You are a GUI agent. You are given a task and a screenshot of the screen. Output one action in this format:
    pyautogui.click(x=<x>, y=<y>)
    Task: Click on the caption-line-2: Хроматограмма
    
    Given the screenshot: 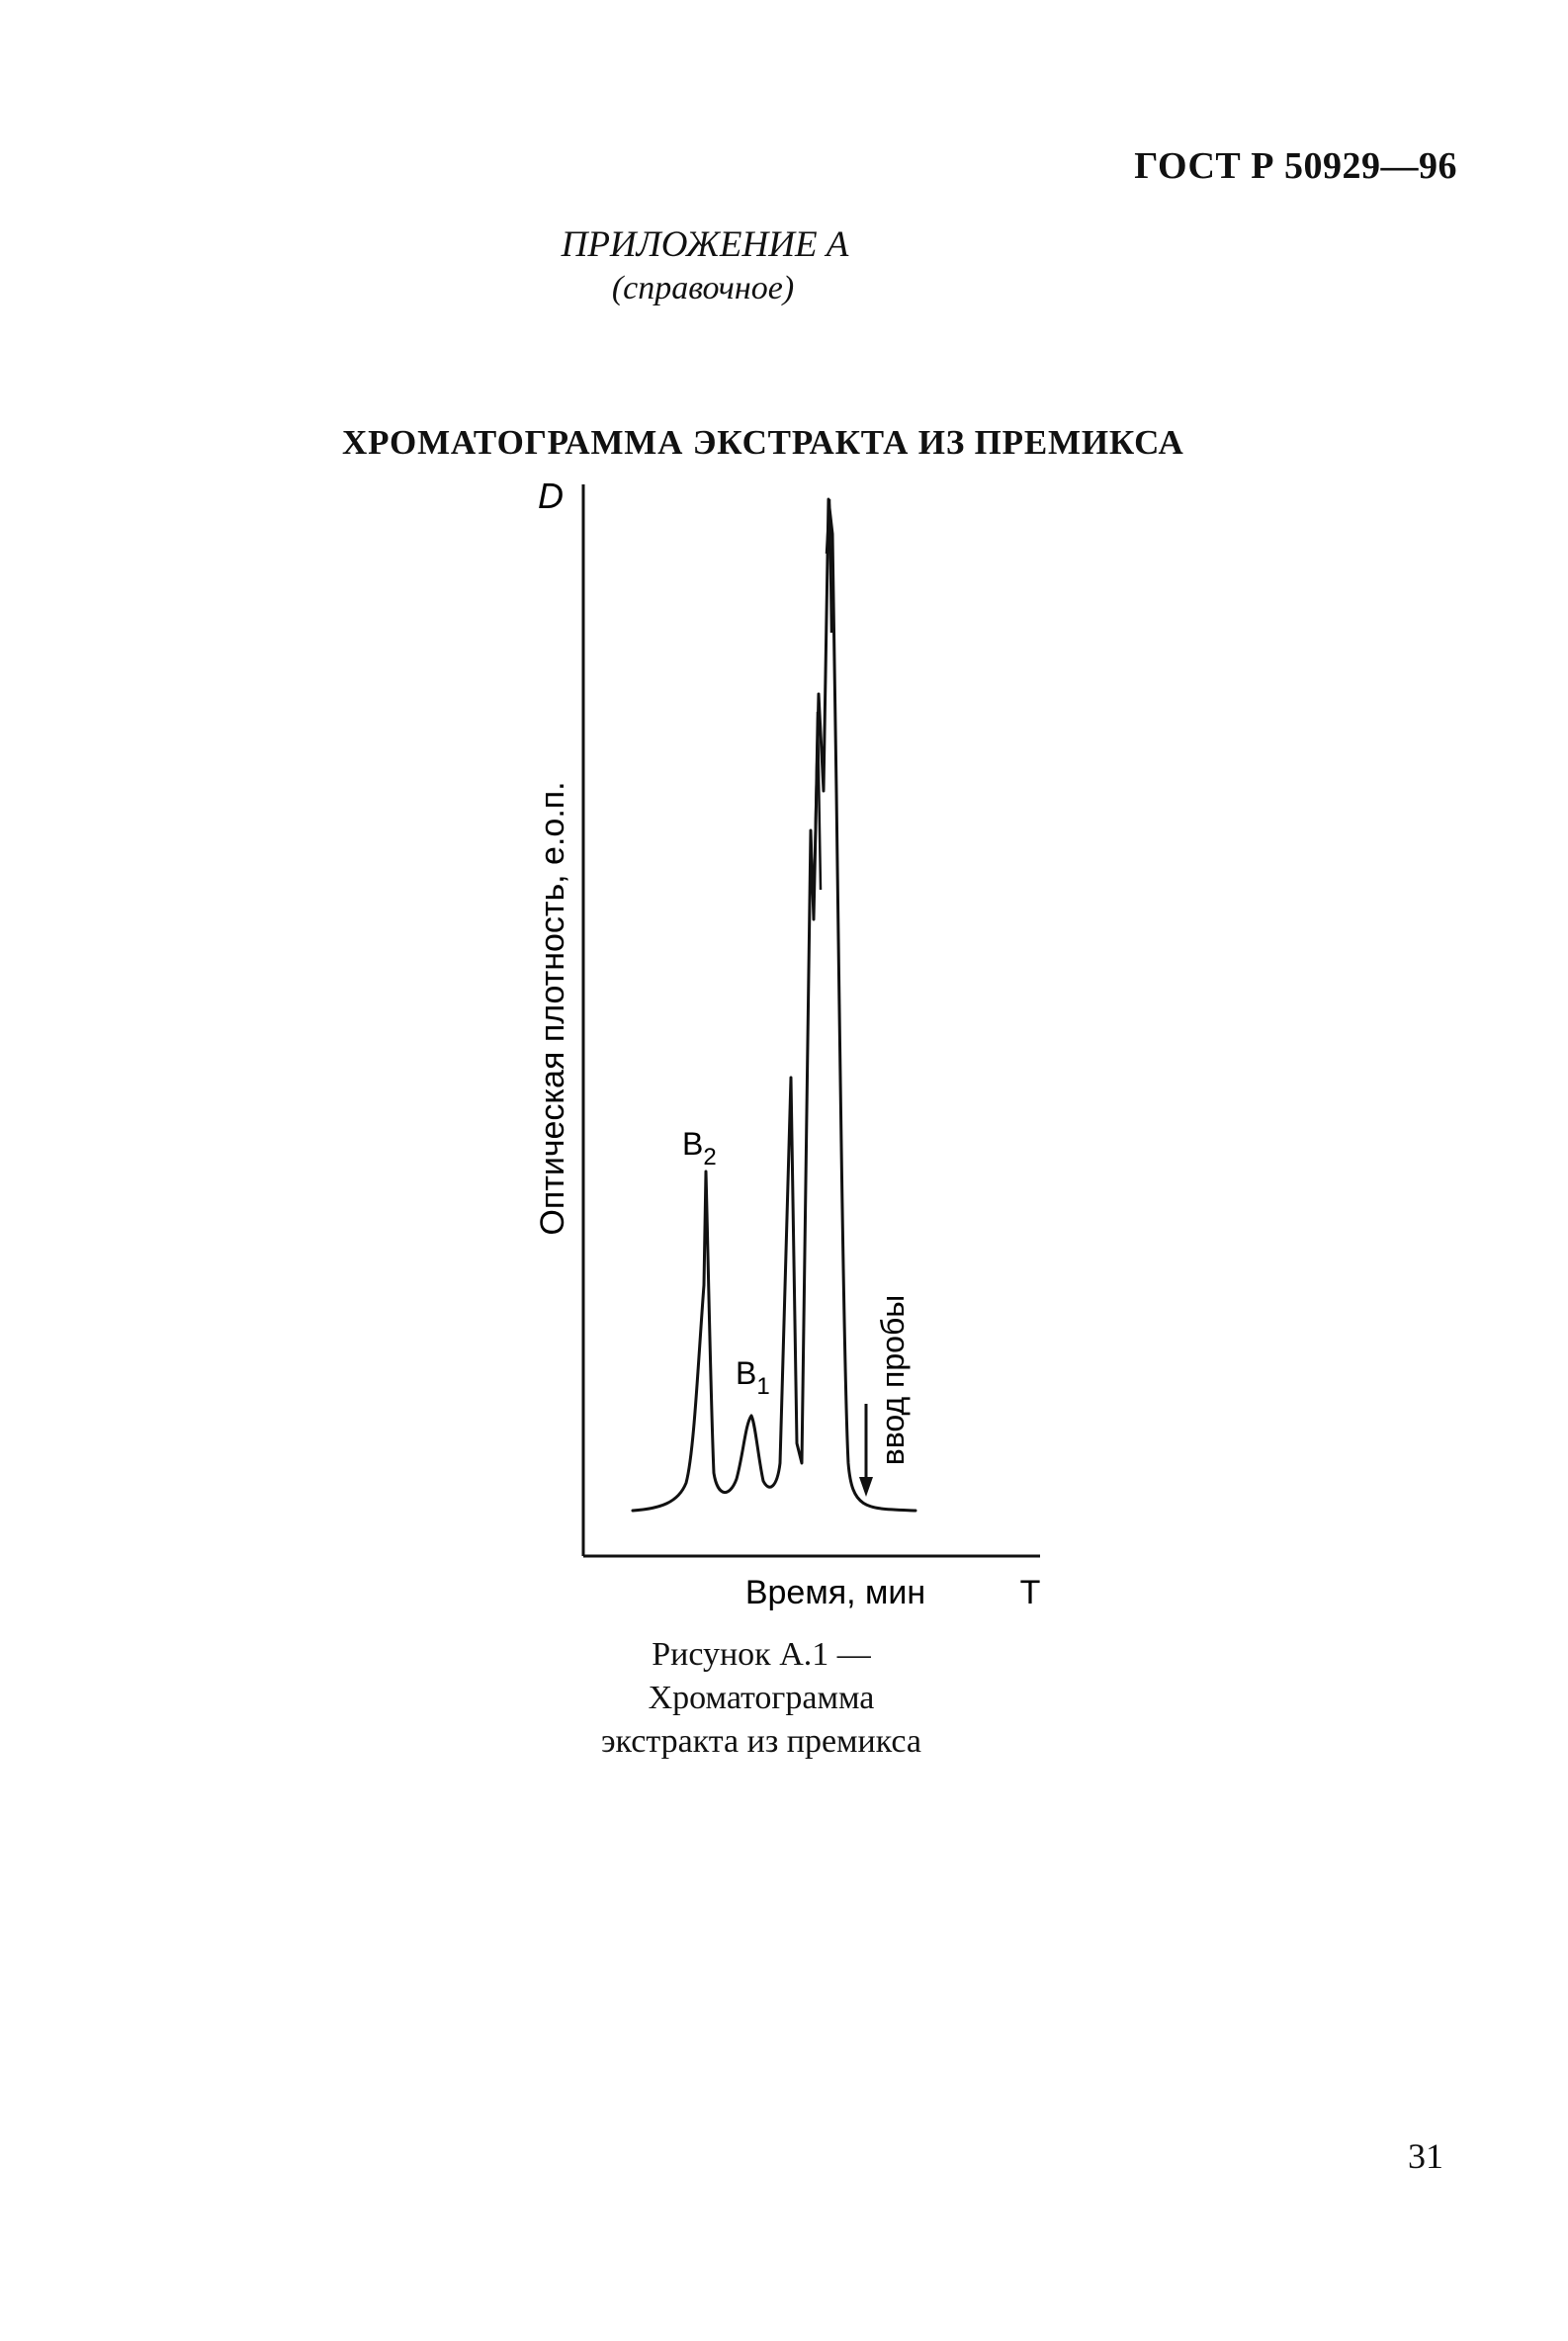 What is the action you would take?
    pyautogui.click(x=761, y=1698)
    